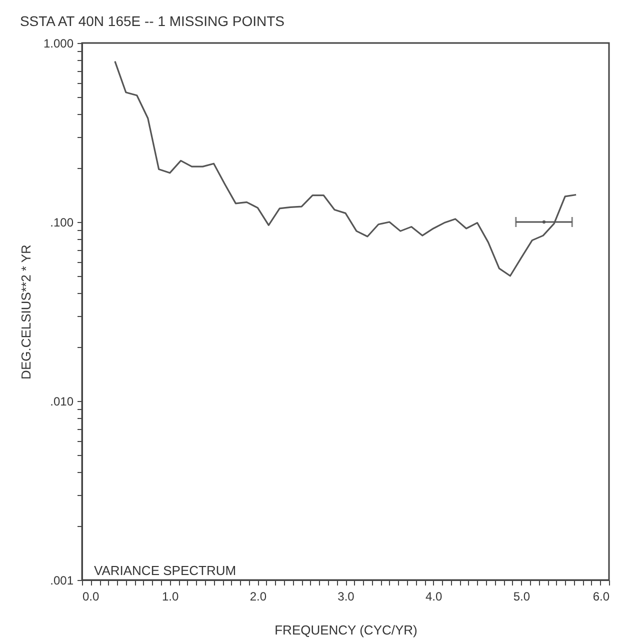 The height and width of the screenshot is (641, 628). What do you see at coordinates (91, 597) in the screenshot?
I see `x-tick-label: 0.0` at bounding box center [91, 597].